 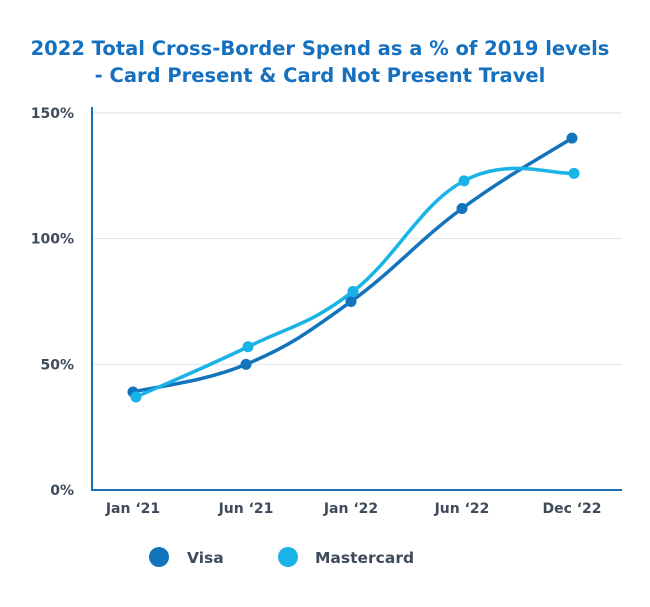 I want to click on y-axis-ticks: 0% 50% 100% 150%, so click(x=52, y=302).